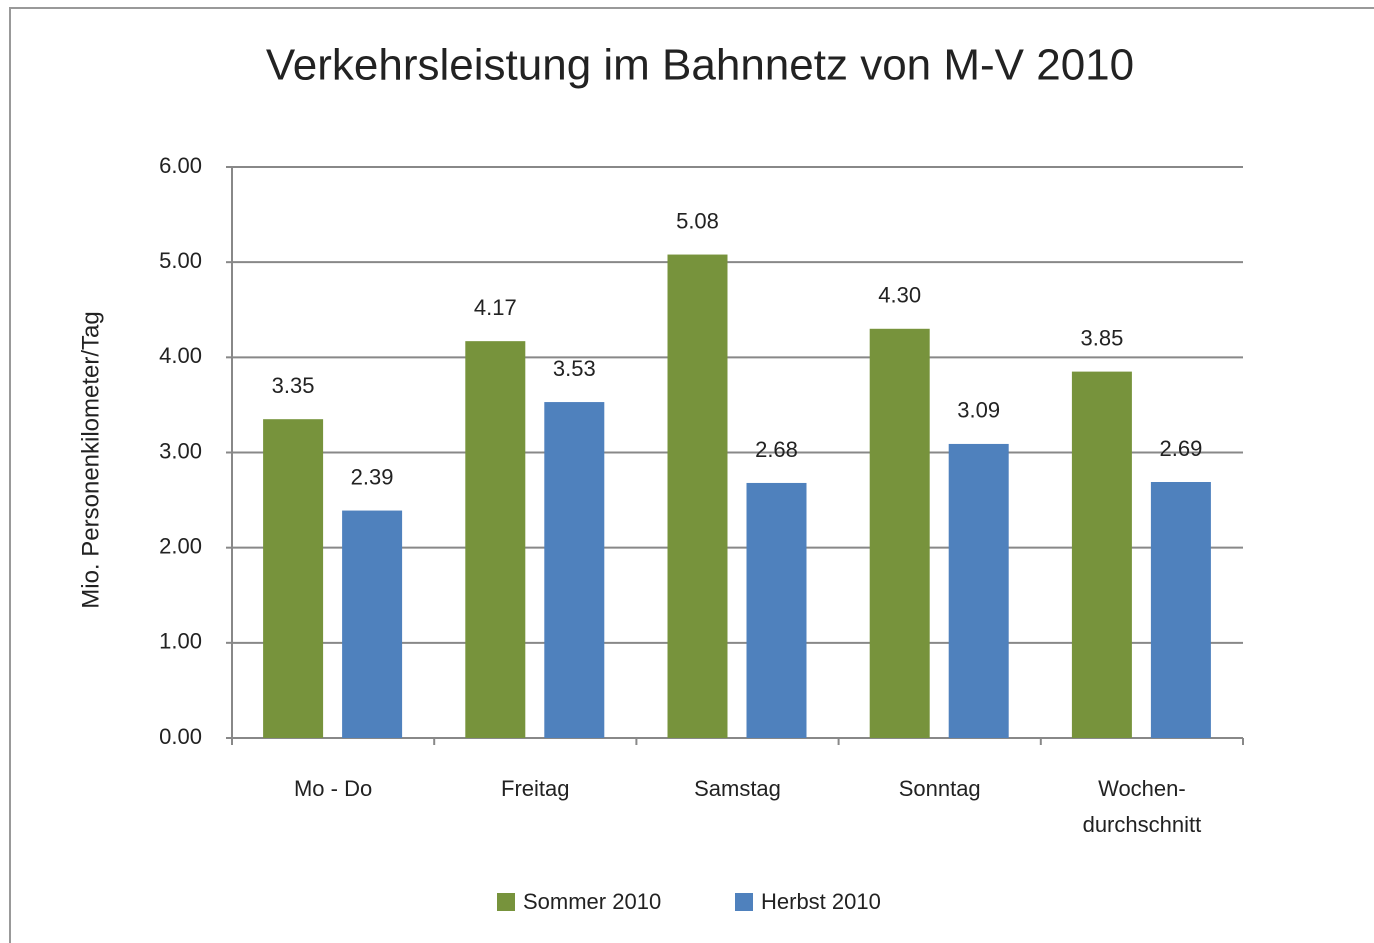 Image resolution: width=1374 pixels, height=943 pixels. Describe the element at coordinates (495, 307) in the screenshot. I see `data-label: 4.17` at that location.